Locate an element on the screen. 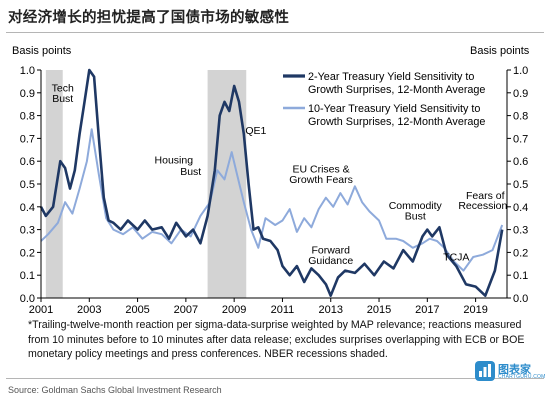 The height and width of the screenshot is (404, 550). y-tick-label-right: 1.0 is located at coordinates (520, 71).